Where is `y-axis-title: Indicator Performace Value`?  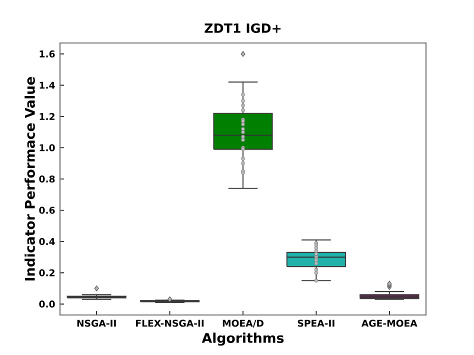 y-axis-title: Indicator Performace Value is located at coordinates (29, 178).